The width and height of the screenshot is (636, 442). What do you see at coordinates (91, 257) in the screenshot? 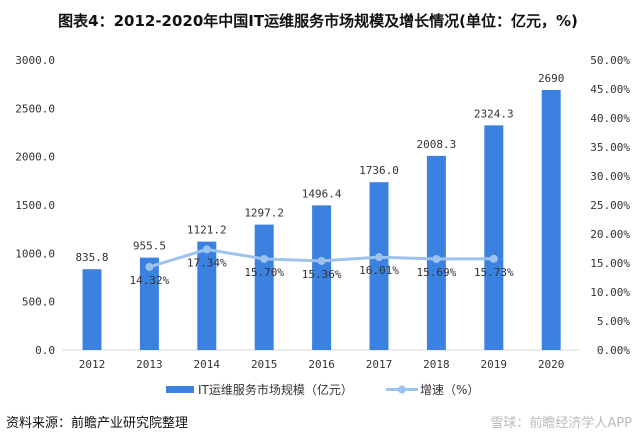
I see `bar-label: 835.8` at bounding box center [91, 257].